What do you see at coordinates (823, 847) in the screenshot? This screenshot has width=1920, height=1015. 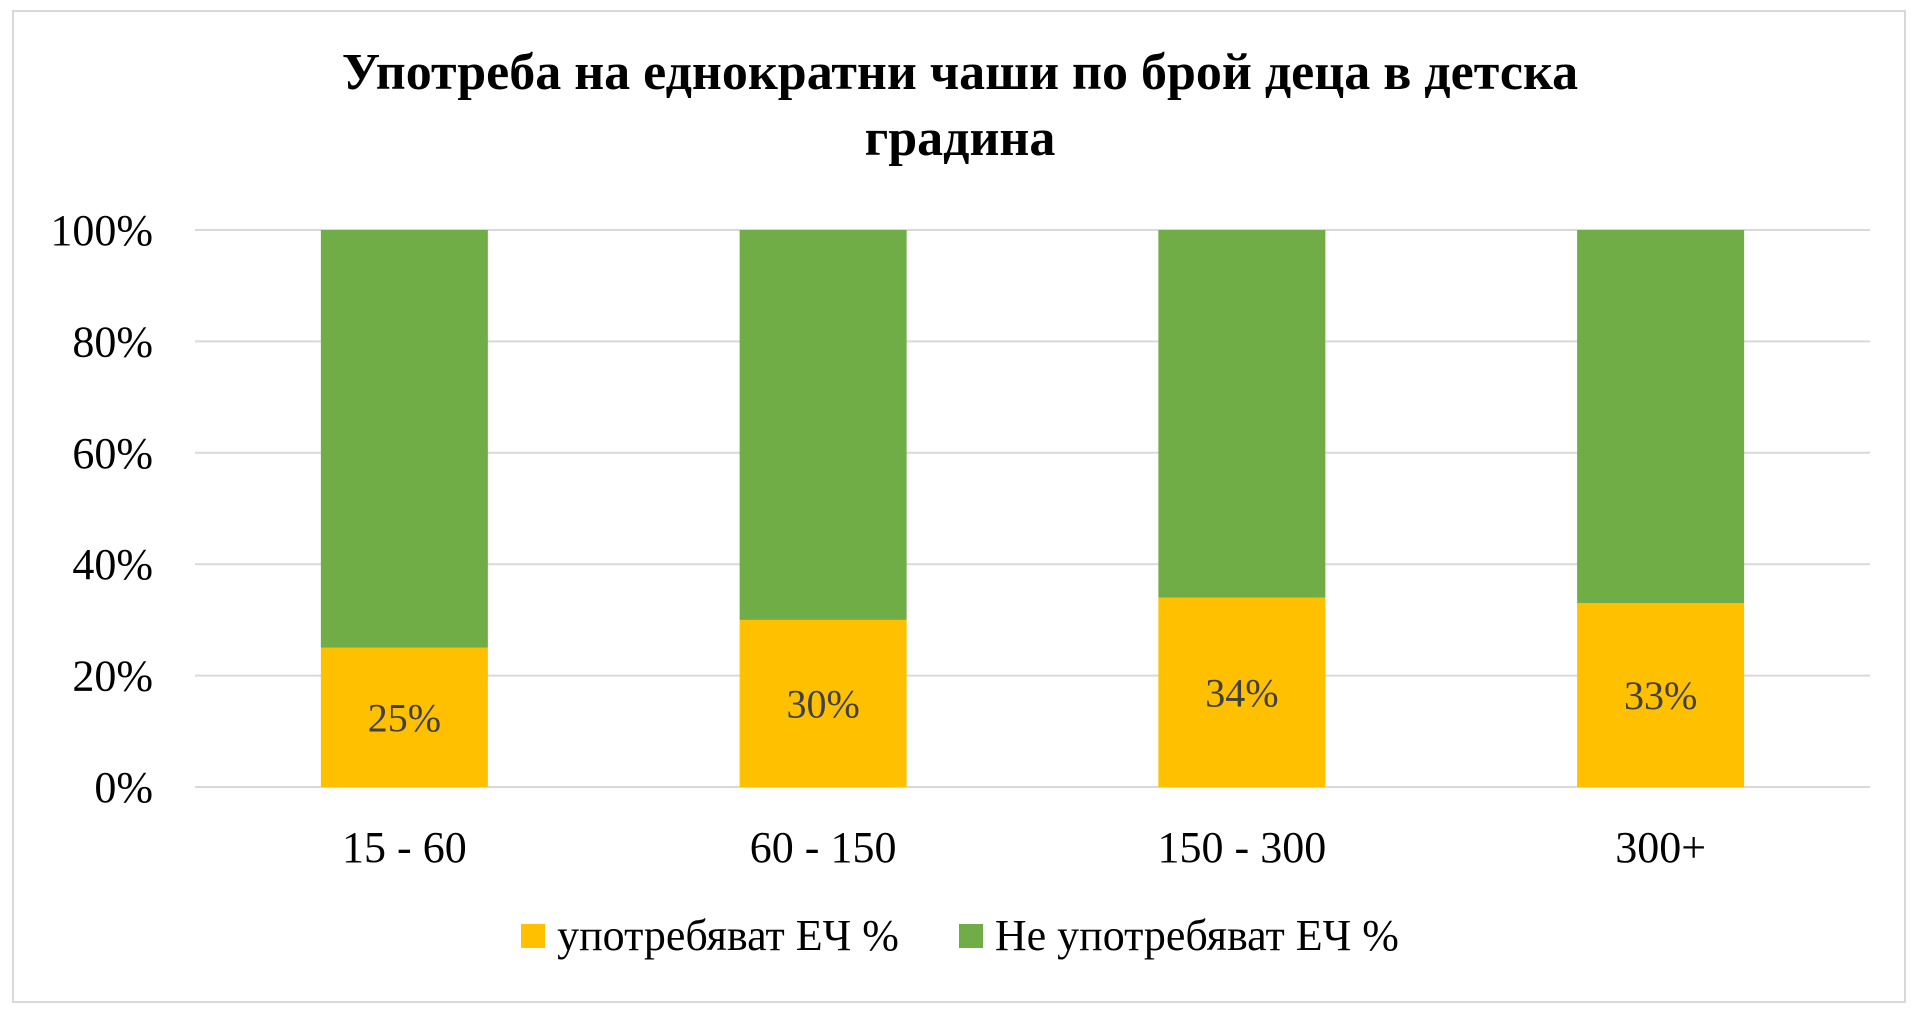 I see `x-tick-label: 60 - 150` at bounding box center [823, 847].